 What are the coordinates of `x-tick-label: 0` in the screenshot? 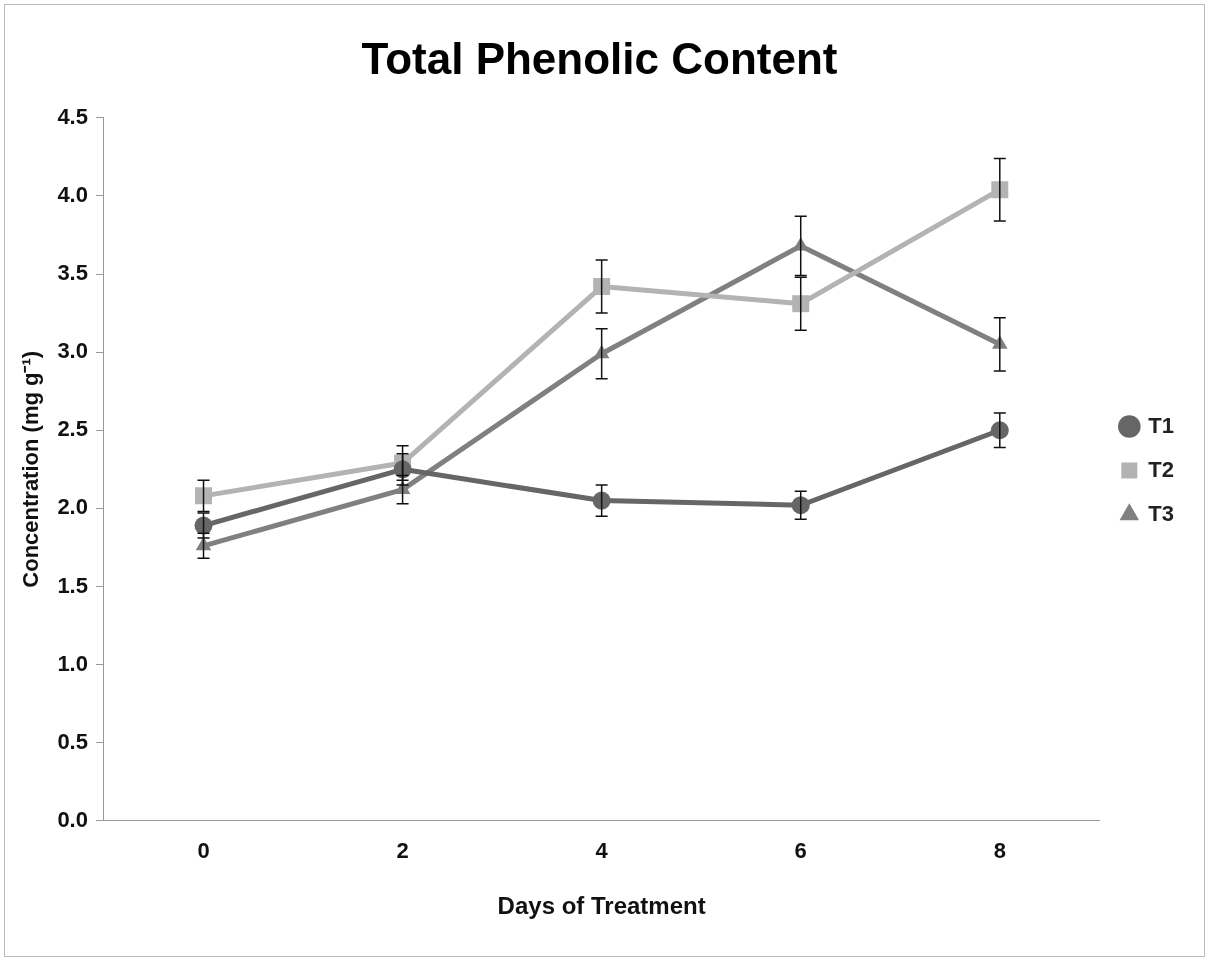 It's located at (203, 851).